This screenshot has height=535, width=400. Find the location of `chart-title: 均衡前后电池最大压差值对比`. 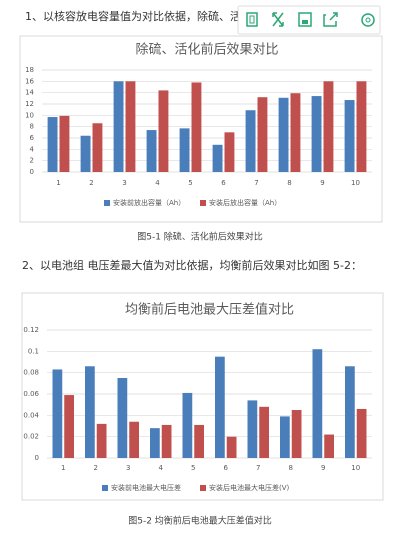

chart-title: 均衡前后电池最大压差值对比 is located at coordinates (209, 310).